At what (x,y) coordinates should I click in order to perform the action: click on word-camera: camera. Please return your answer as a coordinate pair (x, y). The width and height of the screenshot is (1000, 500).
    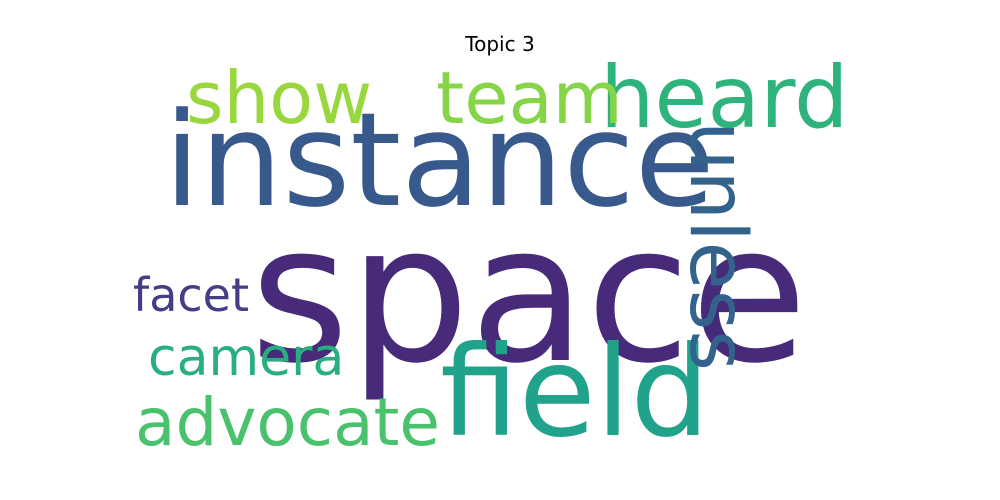
    Looking at the image, I should click on (246, 358).